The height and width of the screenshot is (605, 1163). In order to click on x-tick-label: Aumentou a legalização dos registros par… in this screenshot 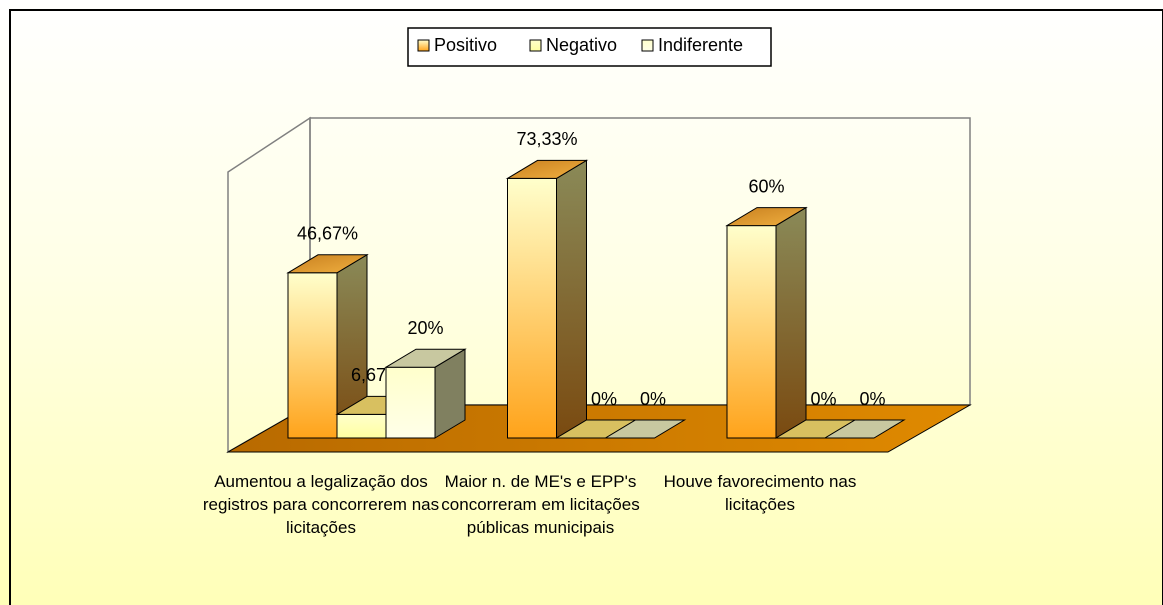, I will do `click(321, 504)`.